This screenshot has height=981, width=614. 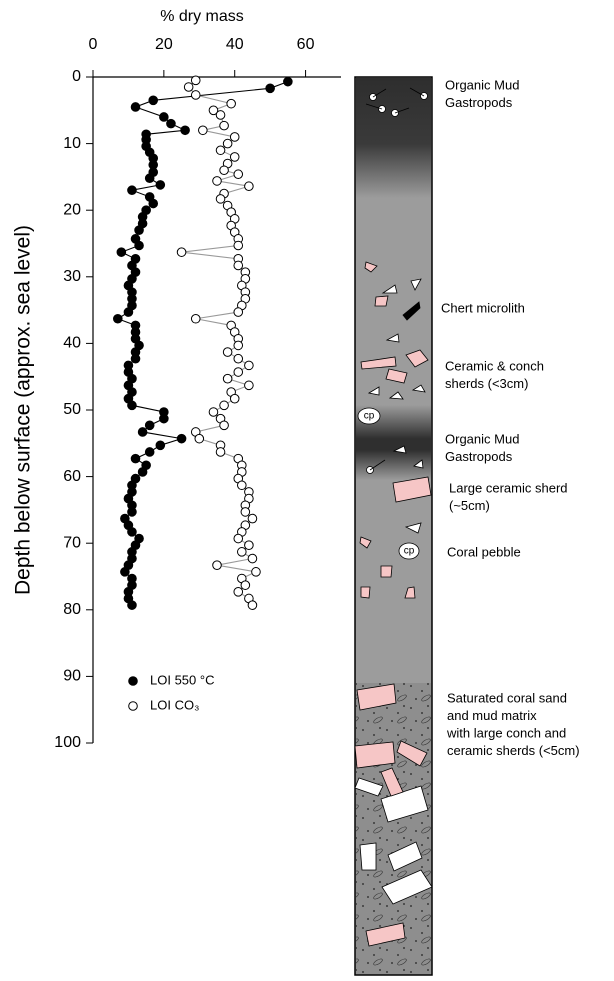 What do you see at coordinates (484, 551) in the screenshot?
I see `annotation: Coral pebble` at bounding box center [484, 551].